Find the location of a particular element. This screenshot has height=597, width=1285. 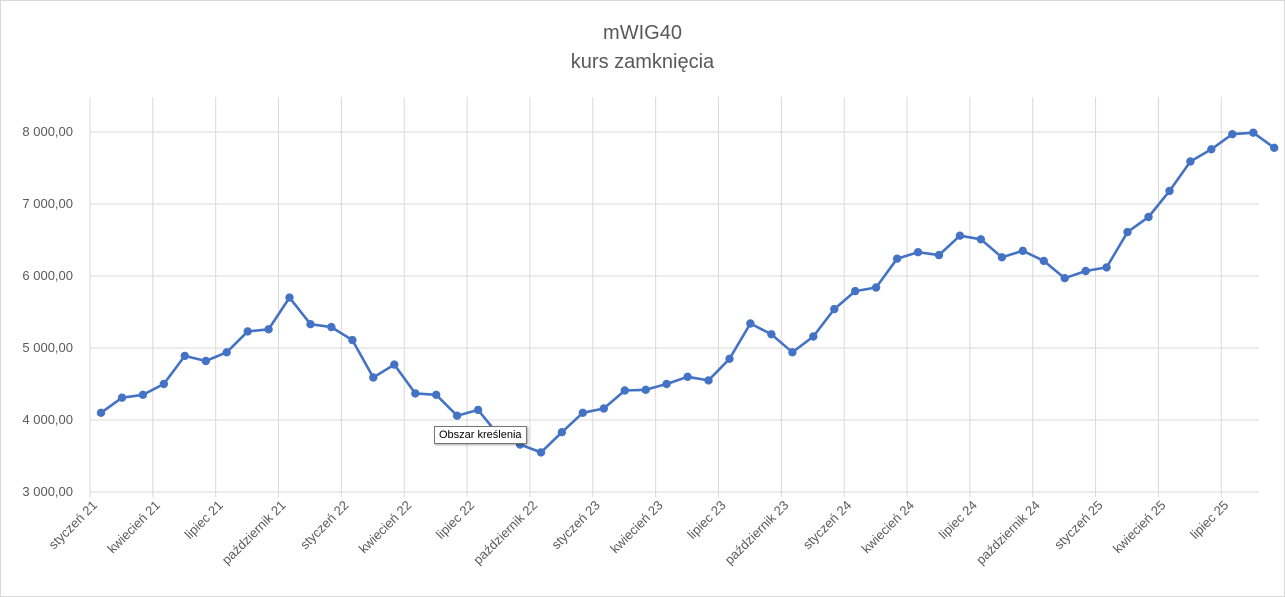

y-tick-label: 5 000,00 is located at coordinates (47, 347).